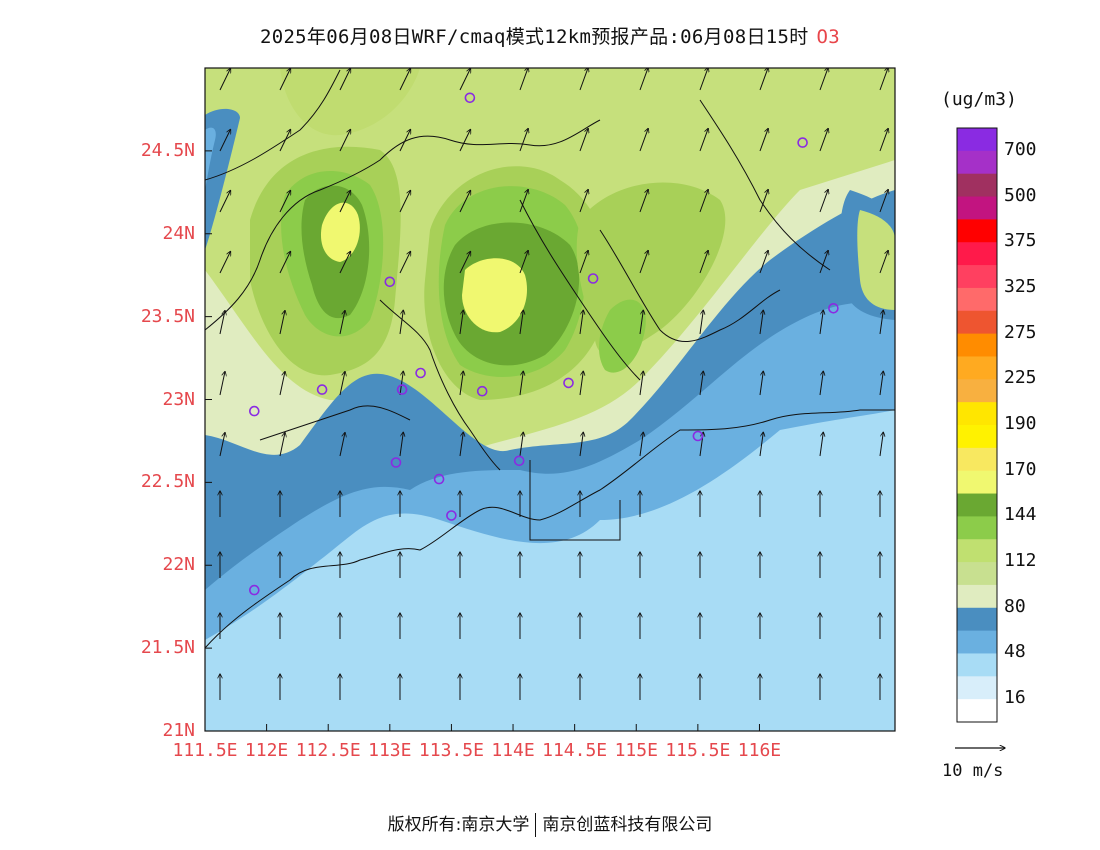 This screenshot has height=850, width=1100. Describe the element at coordinates (458, 825) in the screenshot. I see `footer-copyright: 版权所有:南京大学` at that location.